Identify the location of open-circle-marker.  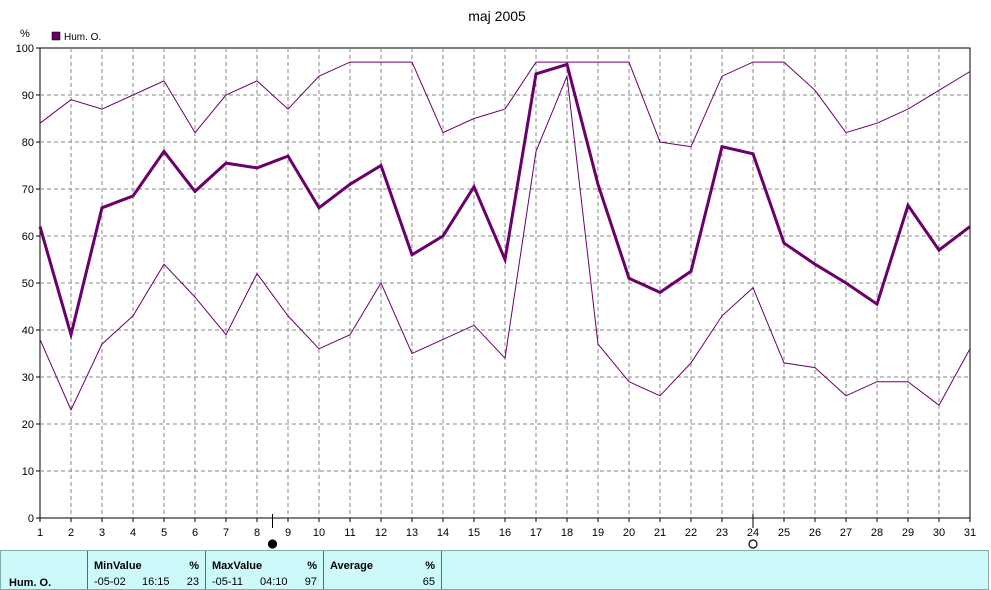
(753, 544).